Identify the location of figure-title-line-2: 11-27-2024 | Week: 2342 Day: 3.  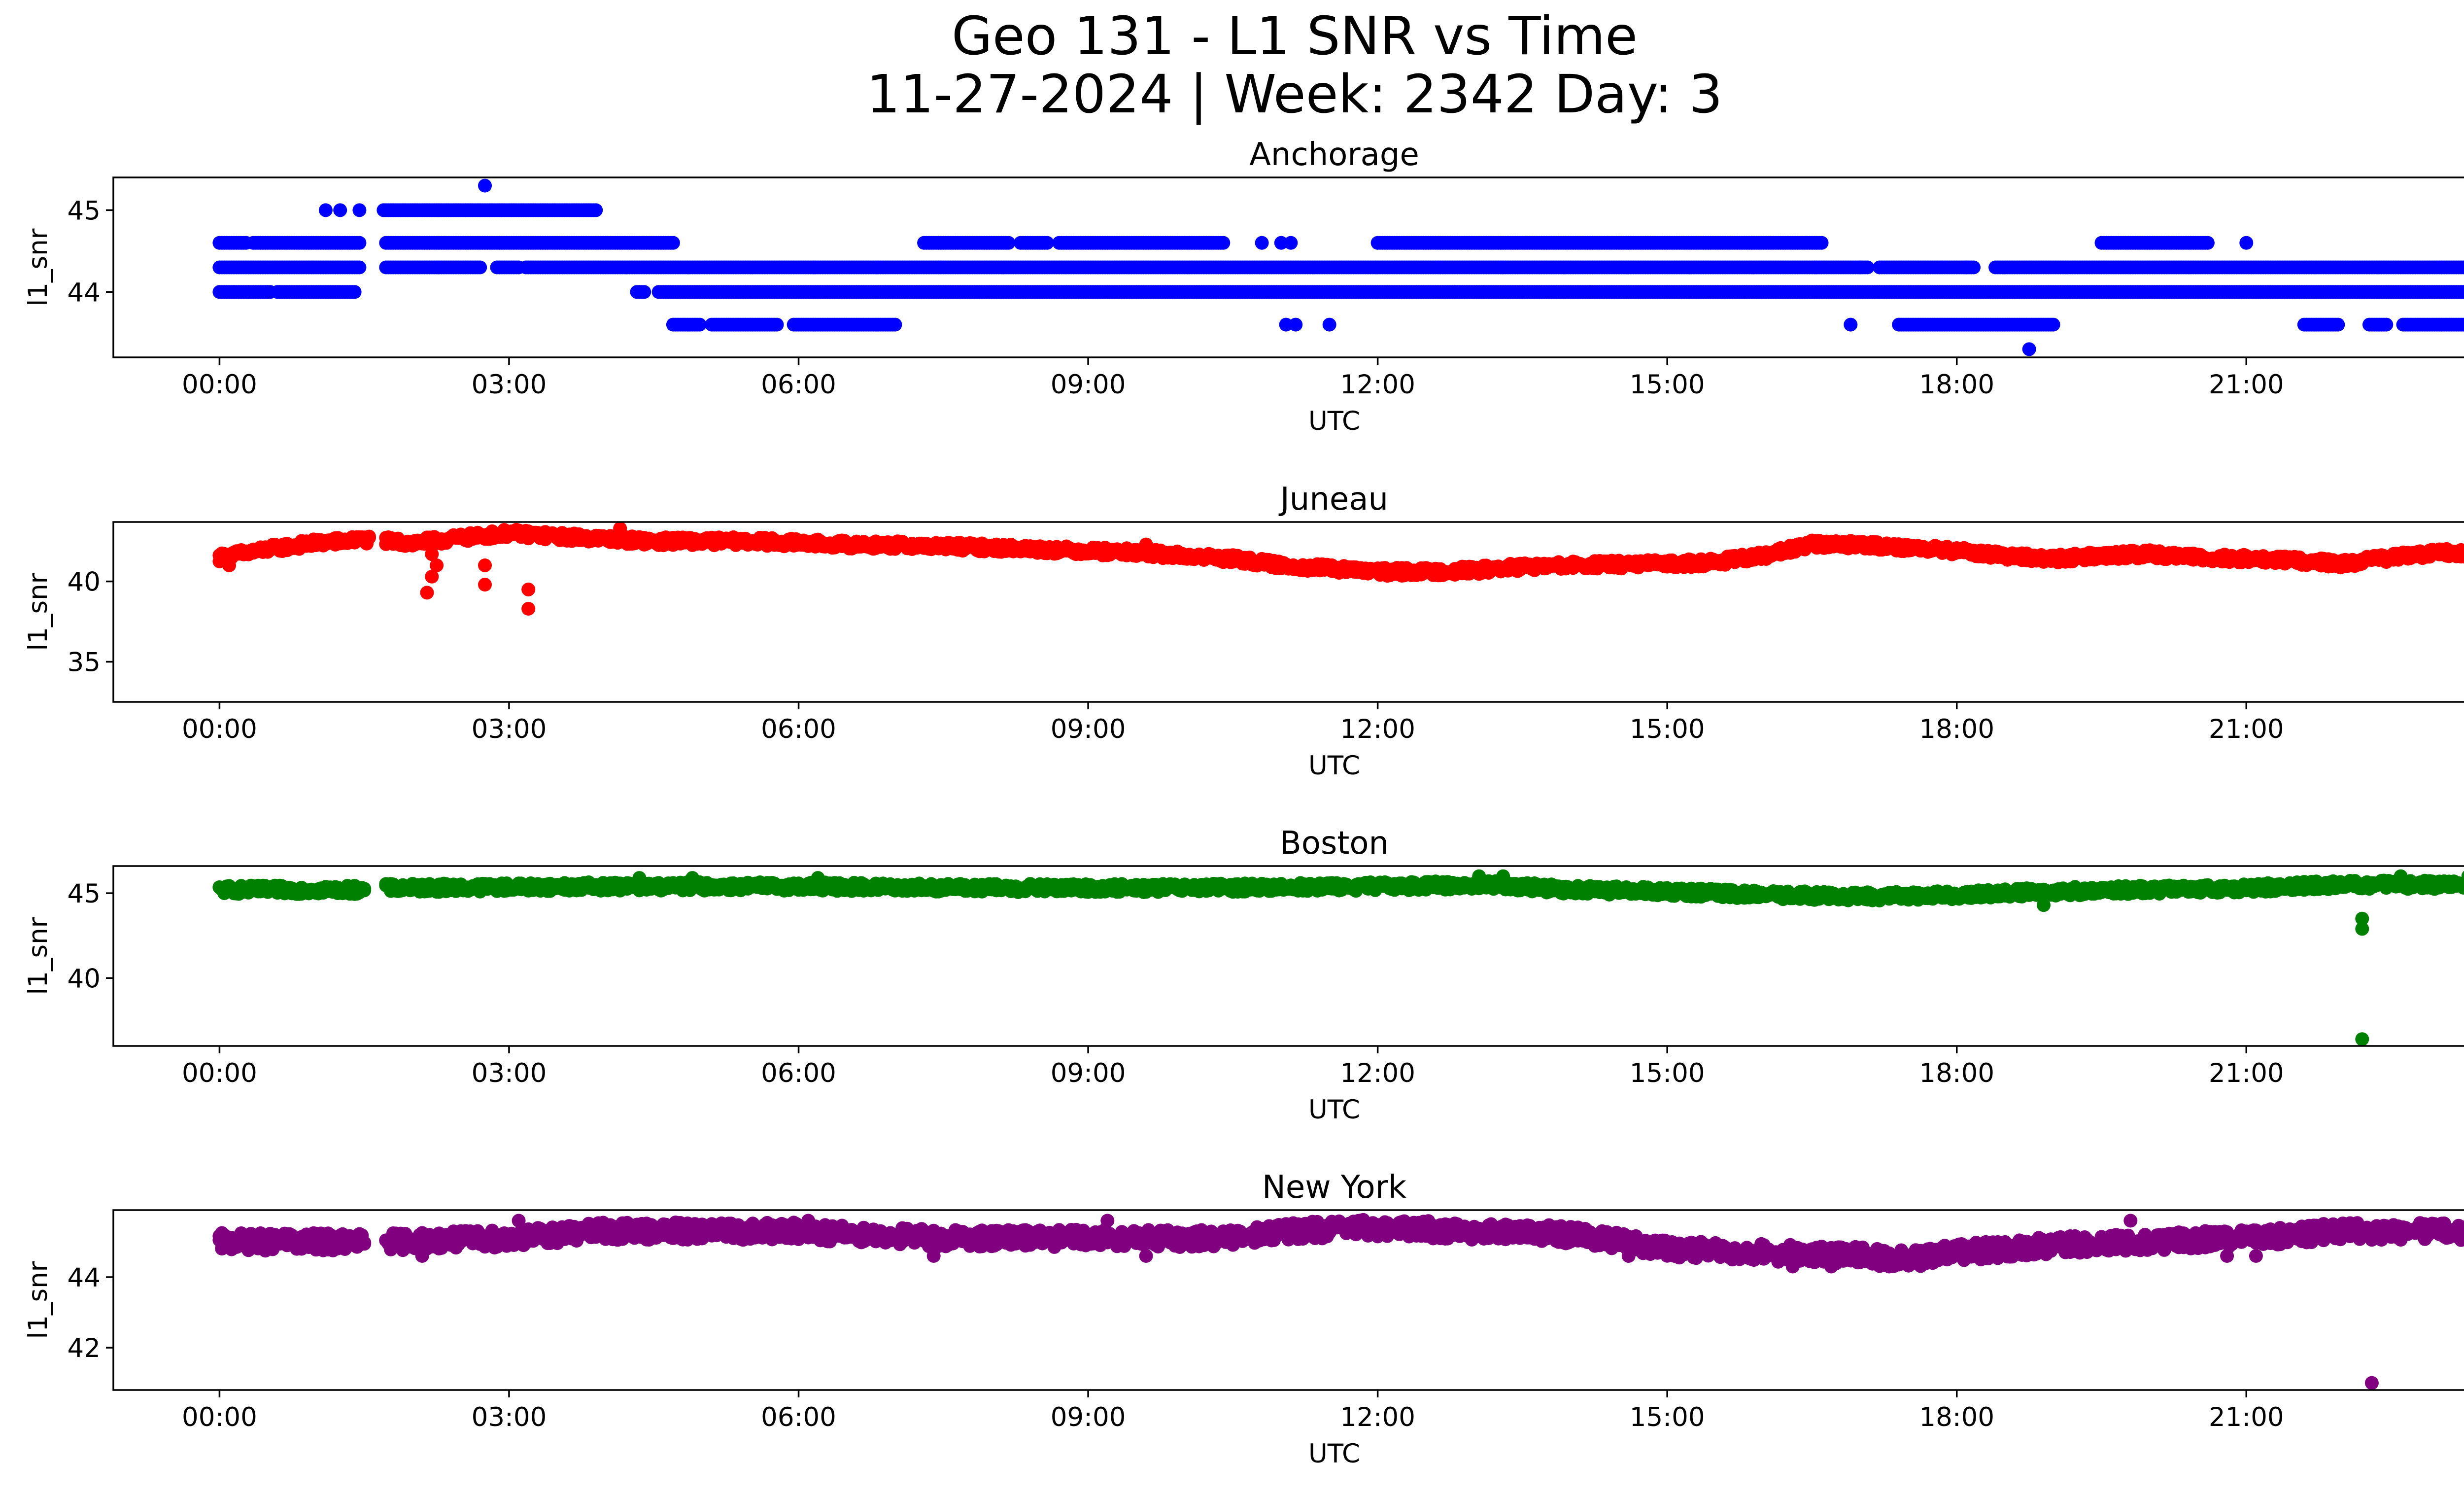
(1294, 94).